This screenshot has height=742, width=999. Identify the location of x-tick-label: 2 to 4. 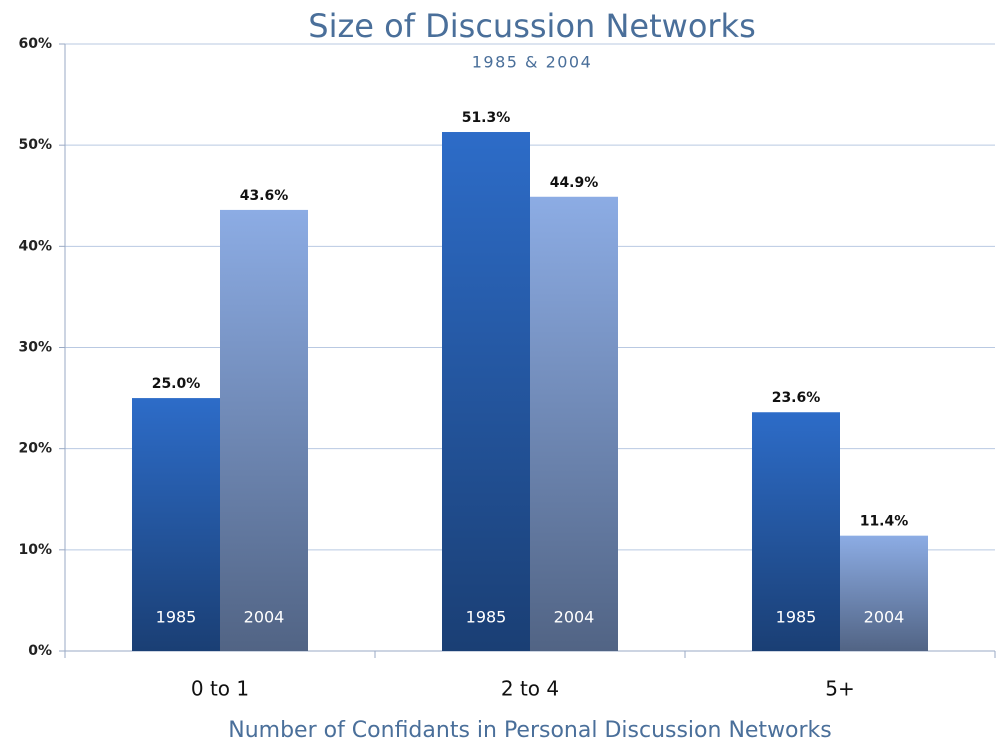
(530, 689).